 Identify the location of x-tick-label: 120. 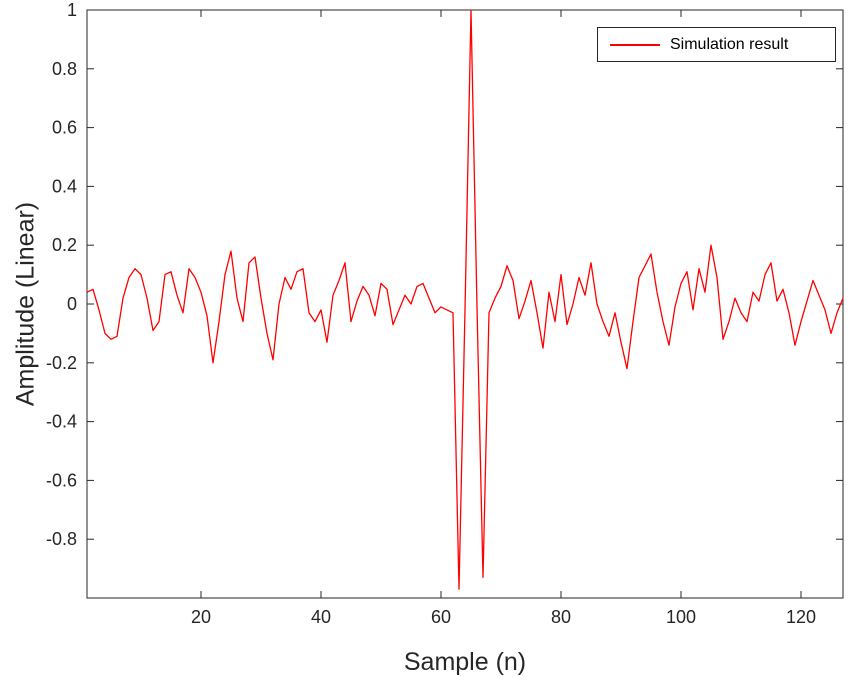
(801, 617).